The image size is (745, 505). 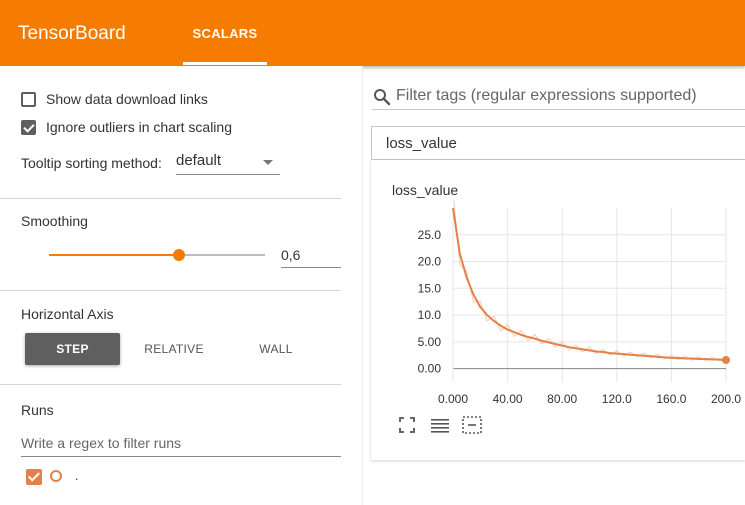 What do you see at coordinates (91, 163) in the screenshot?
I see `tooltip-sorting-label: Tooltip sorting method:` at bounding box center [91, 163].